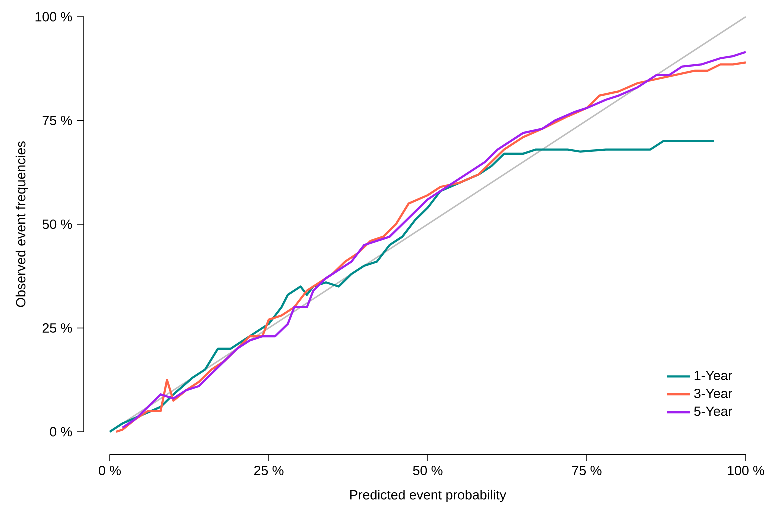 Image resolution: width=768 pixels, height=527 pixels. I want to click on x-tick-label: 0 %, so click(110, 471).